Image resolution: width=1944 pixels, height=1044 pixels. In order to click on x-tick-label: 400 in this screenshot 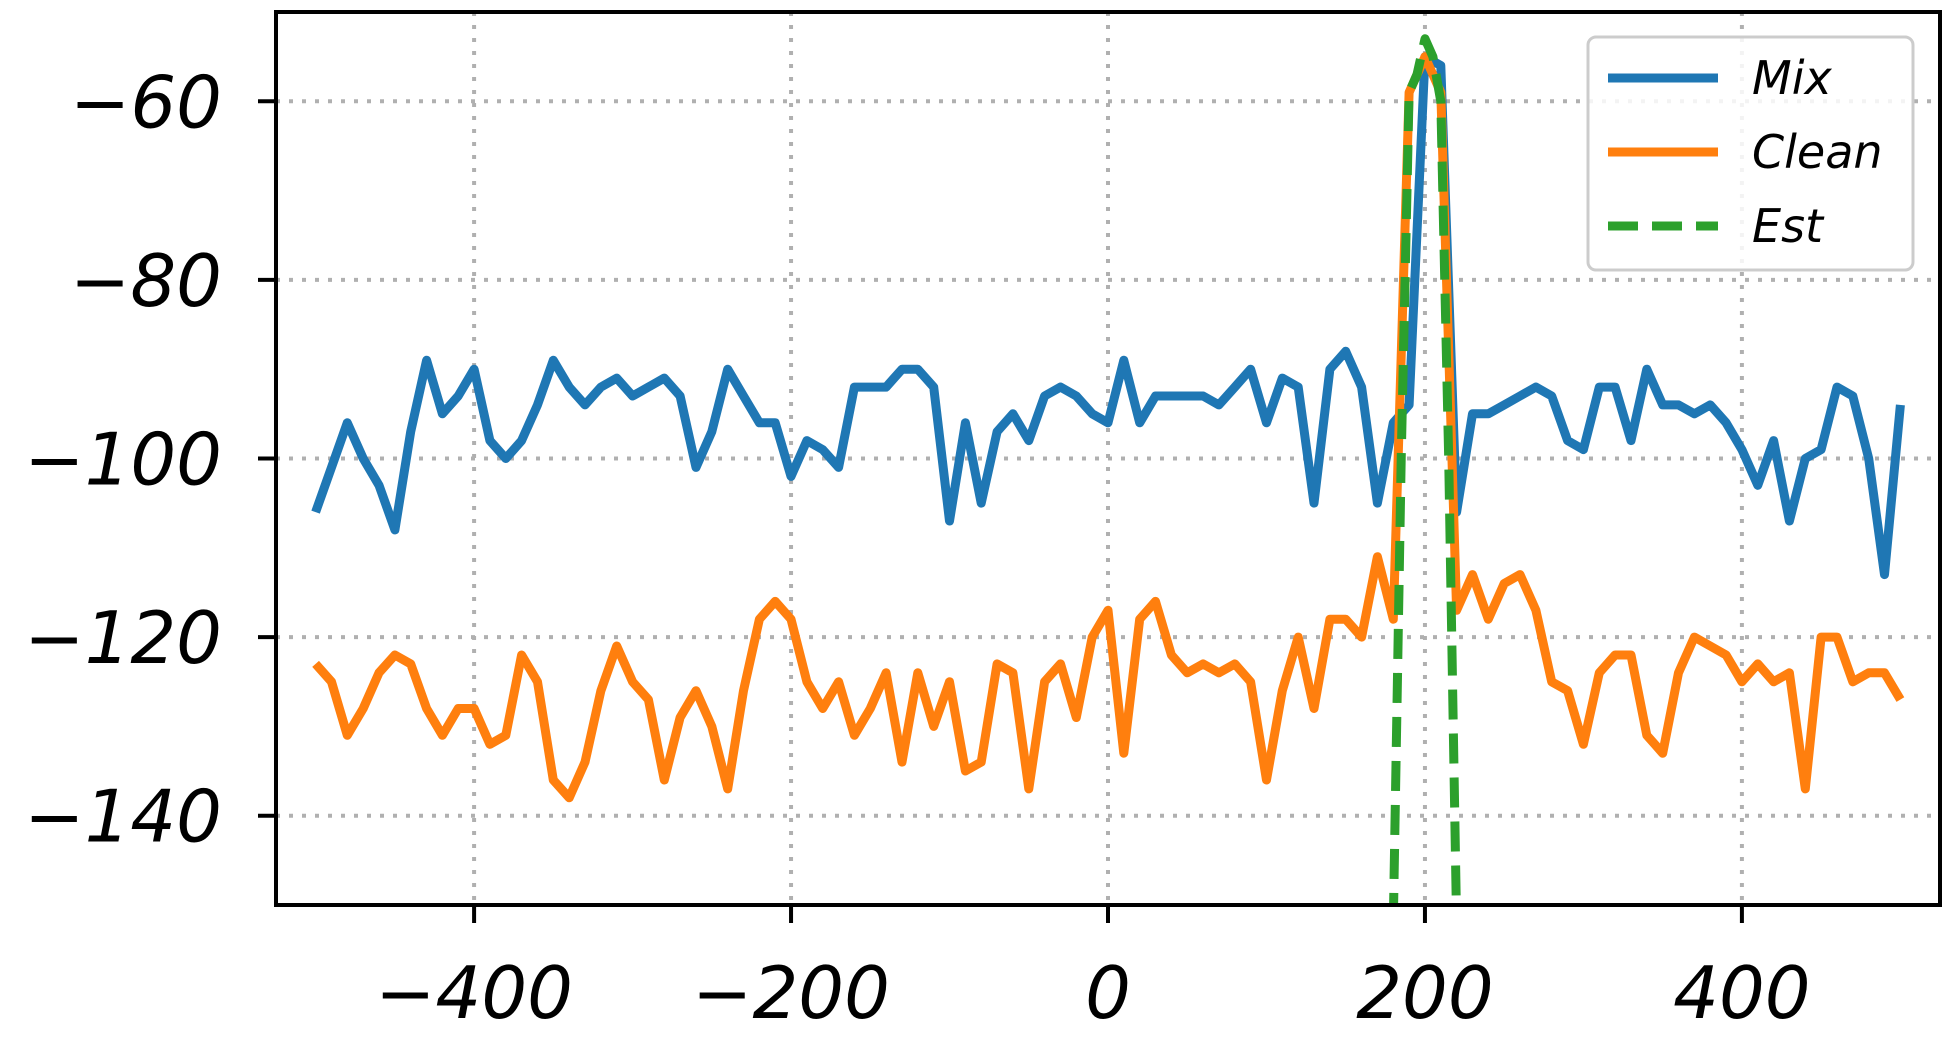, I will do `click(1741, 993)`.